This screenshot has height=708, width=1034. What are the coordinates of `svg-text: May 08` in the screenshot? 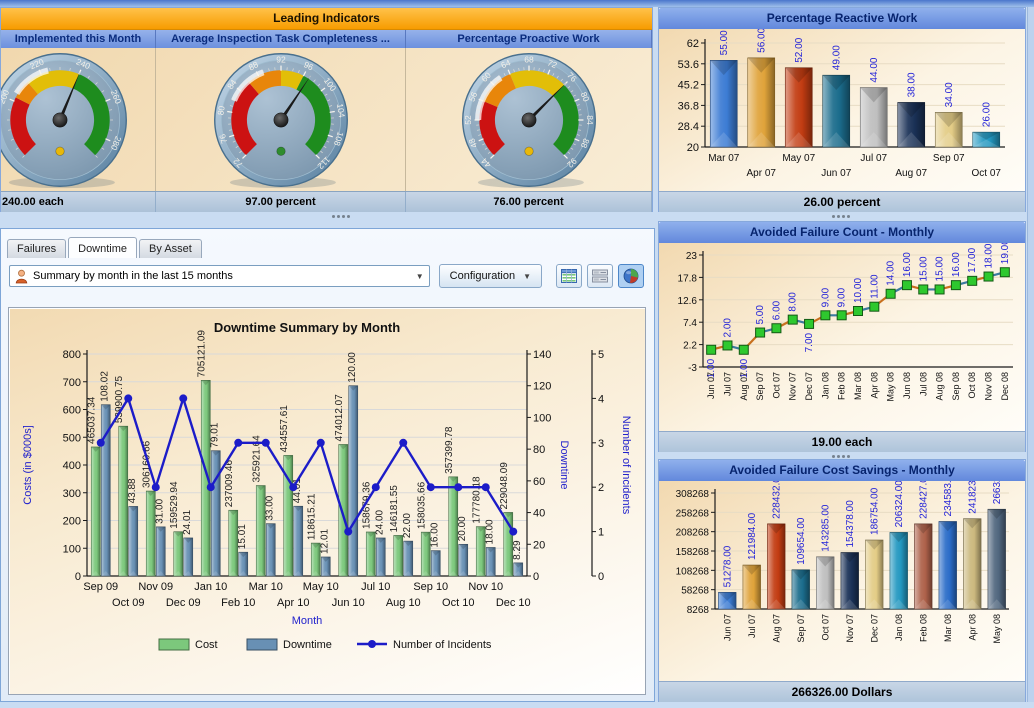 It's located at (997, 629).